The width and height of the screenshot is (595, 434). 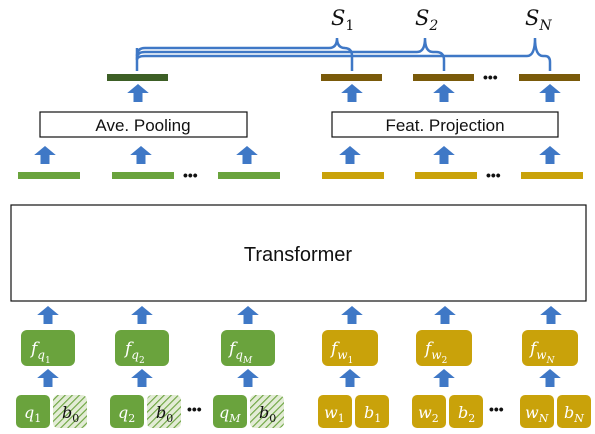 What do you see at coordinates (137, 77) in the screenshot?
I see `pooled-query-feature-bar` at bounding box center [137, 77].